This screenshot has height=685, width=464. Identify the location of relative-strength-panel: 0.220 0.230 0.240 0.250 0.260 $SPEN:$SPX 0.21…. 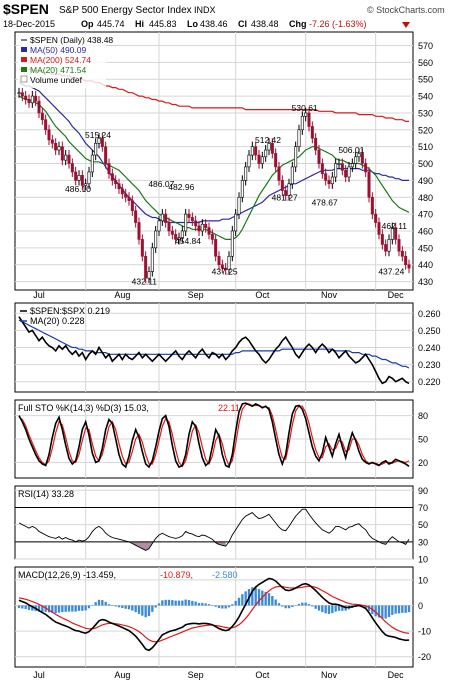
(227, 347).